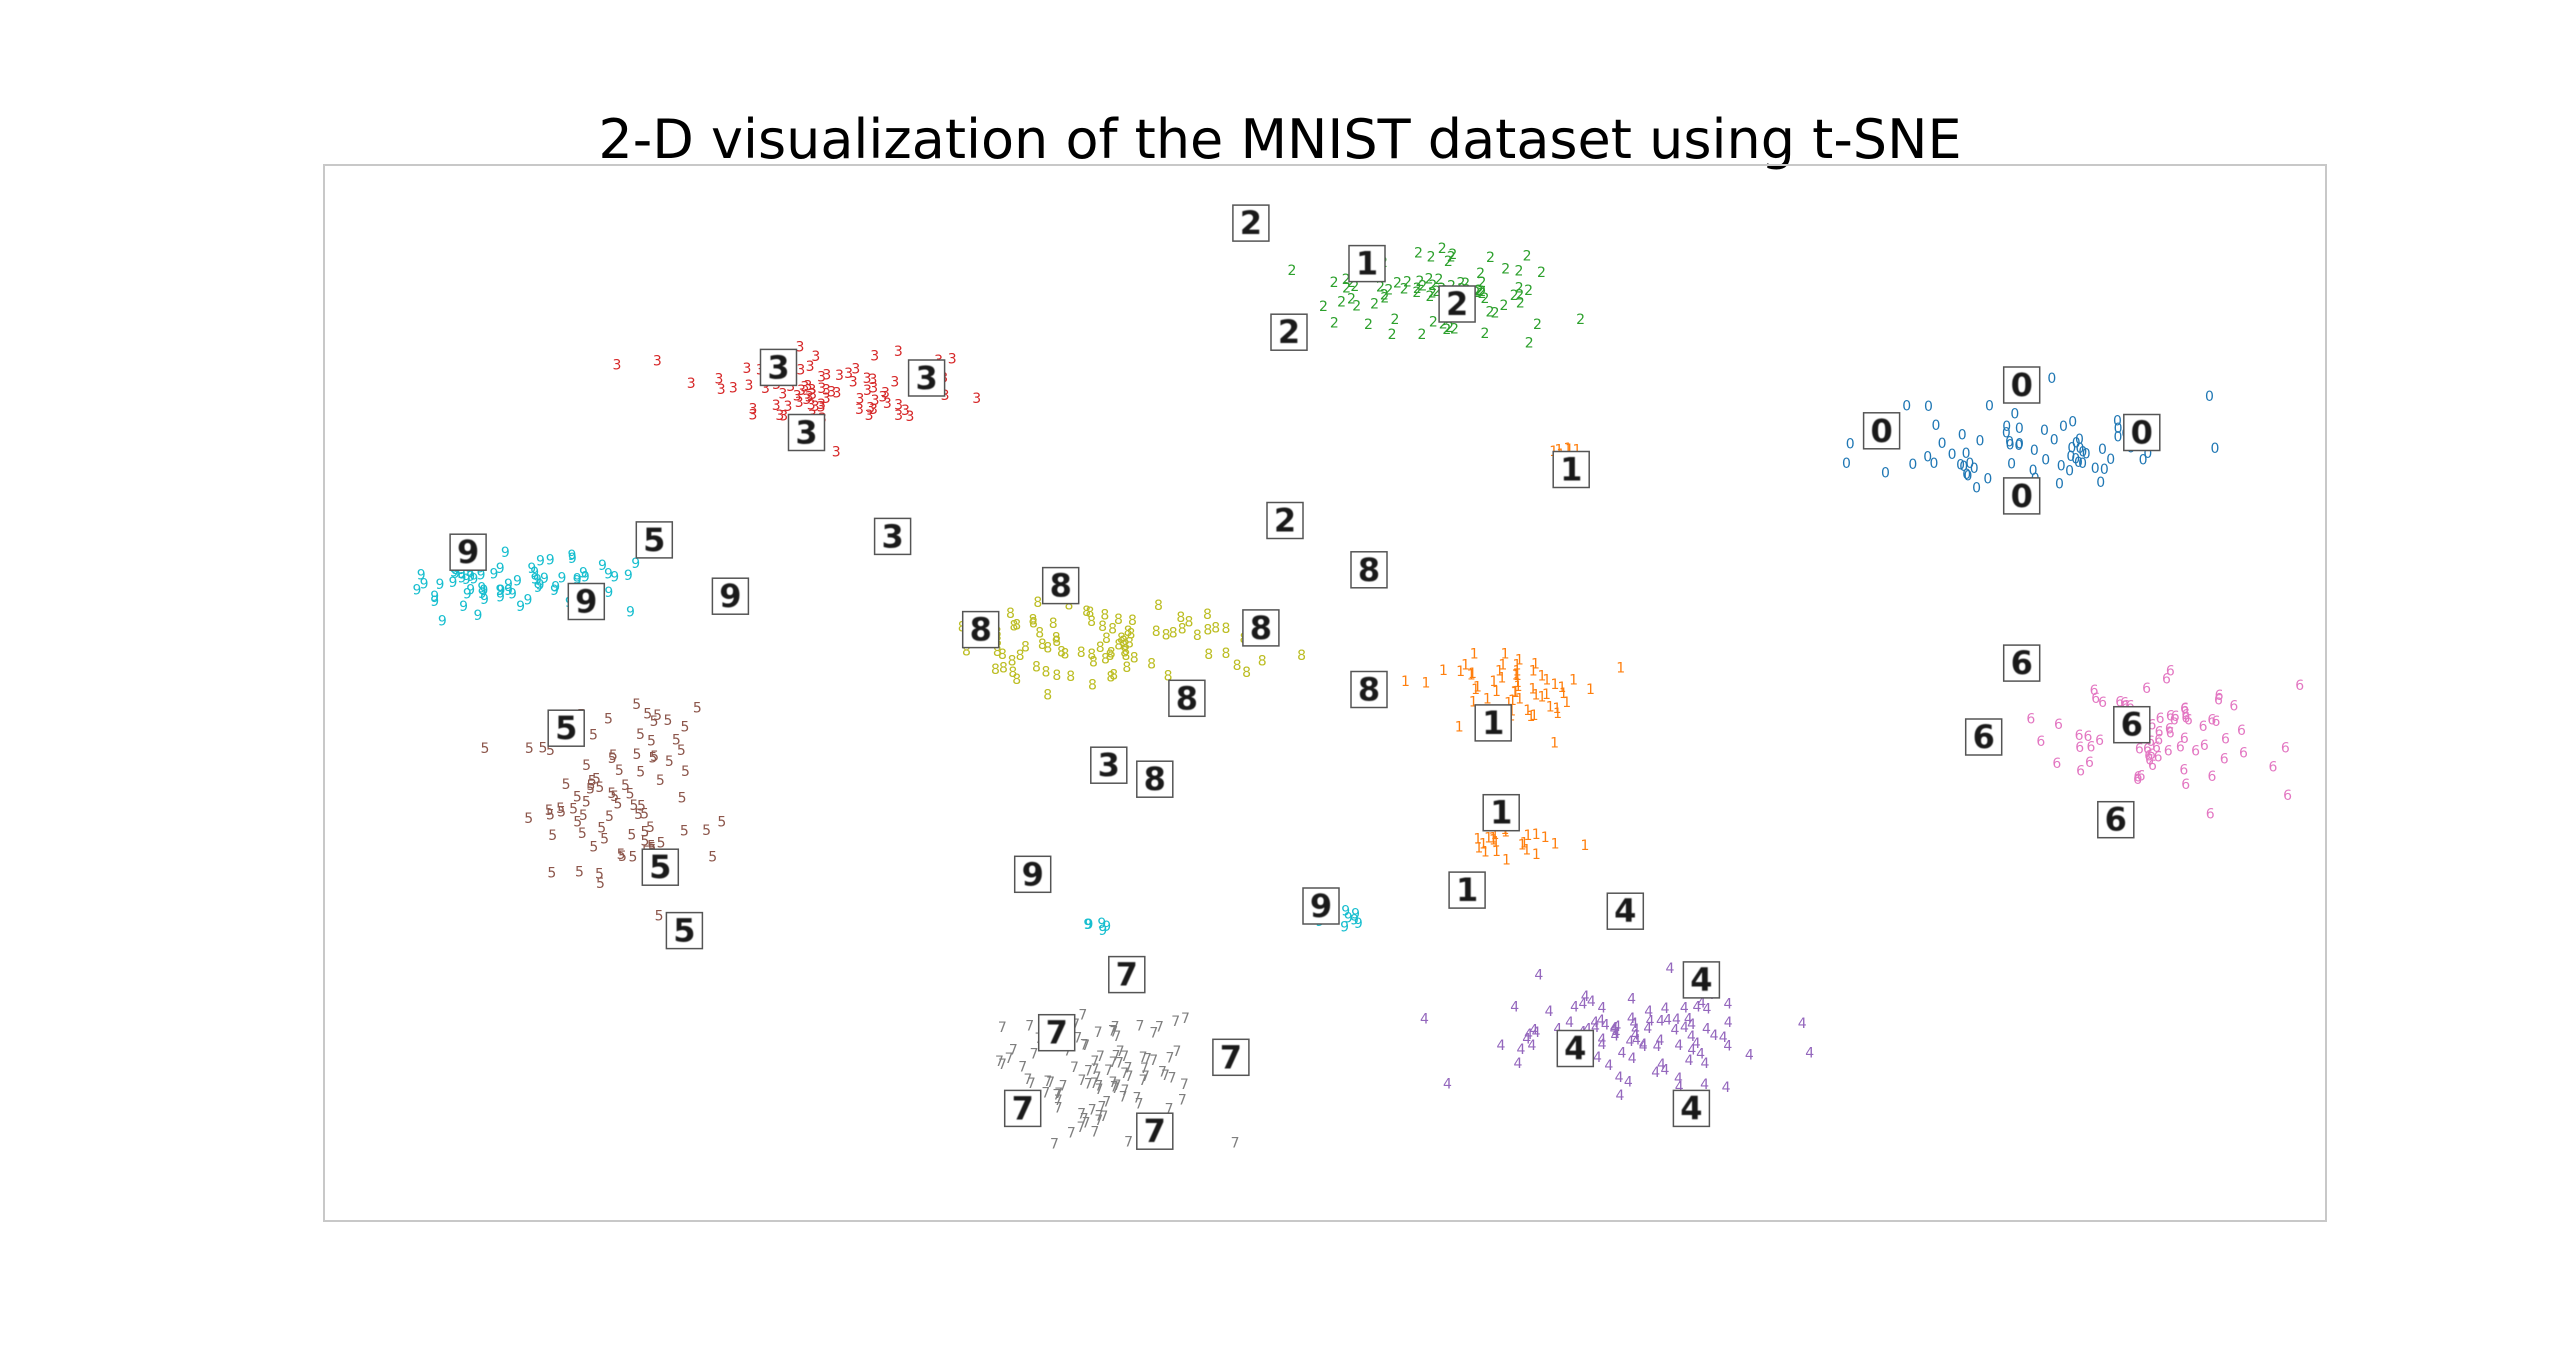  What do you see at coordinates (586, 602) in the screenshot?
I see `thumbnail-digit: 9` at bounding box center [586, 602].